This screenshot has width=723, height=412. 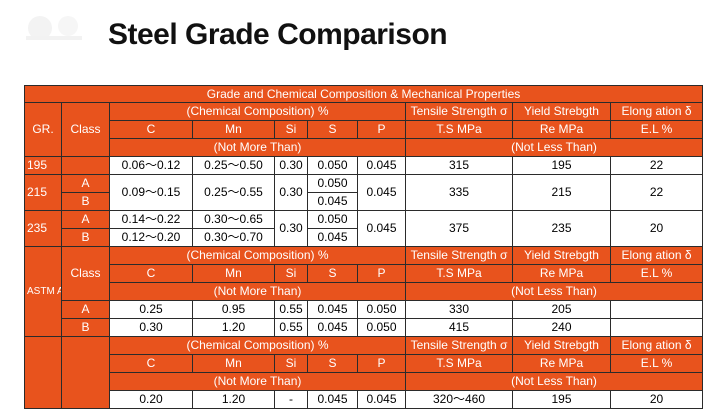 What do you see at coordinates (459, 327) in the screenshot?
I see `ts-cell: 415` at bounding box center [459, 327].